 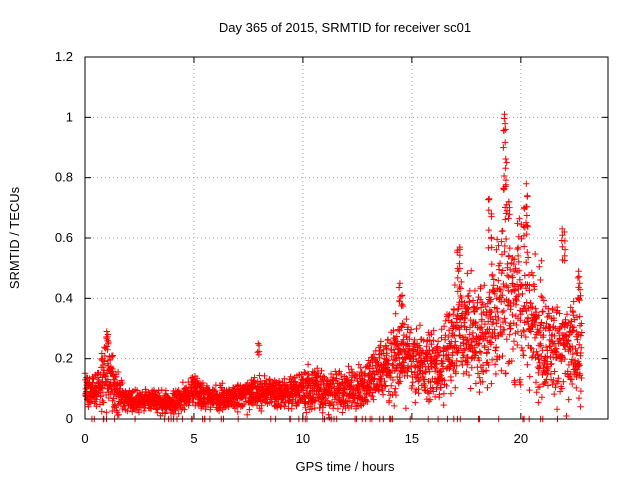 What do you see at coordinates (64, 358) in the screenshot?
I see `y-tick-label: 0.2` at bounding box center [64, 358].